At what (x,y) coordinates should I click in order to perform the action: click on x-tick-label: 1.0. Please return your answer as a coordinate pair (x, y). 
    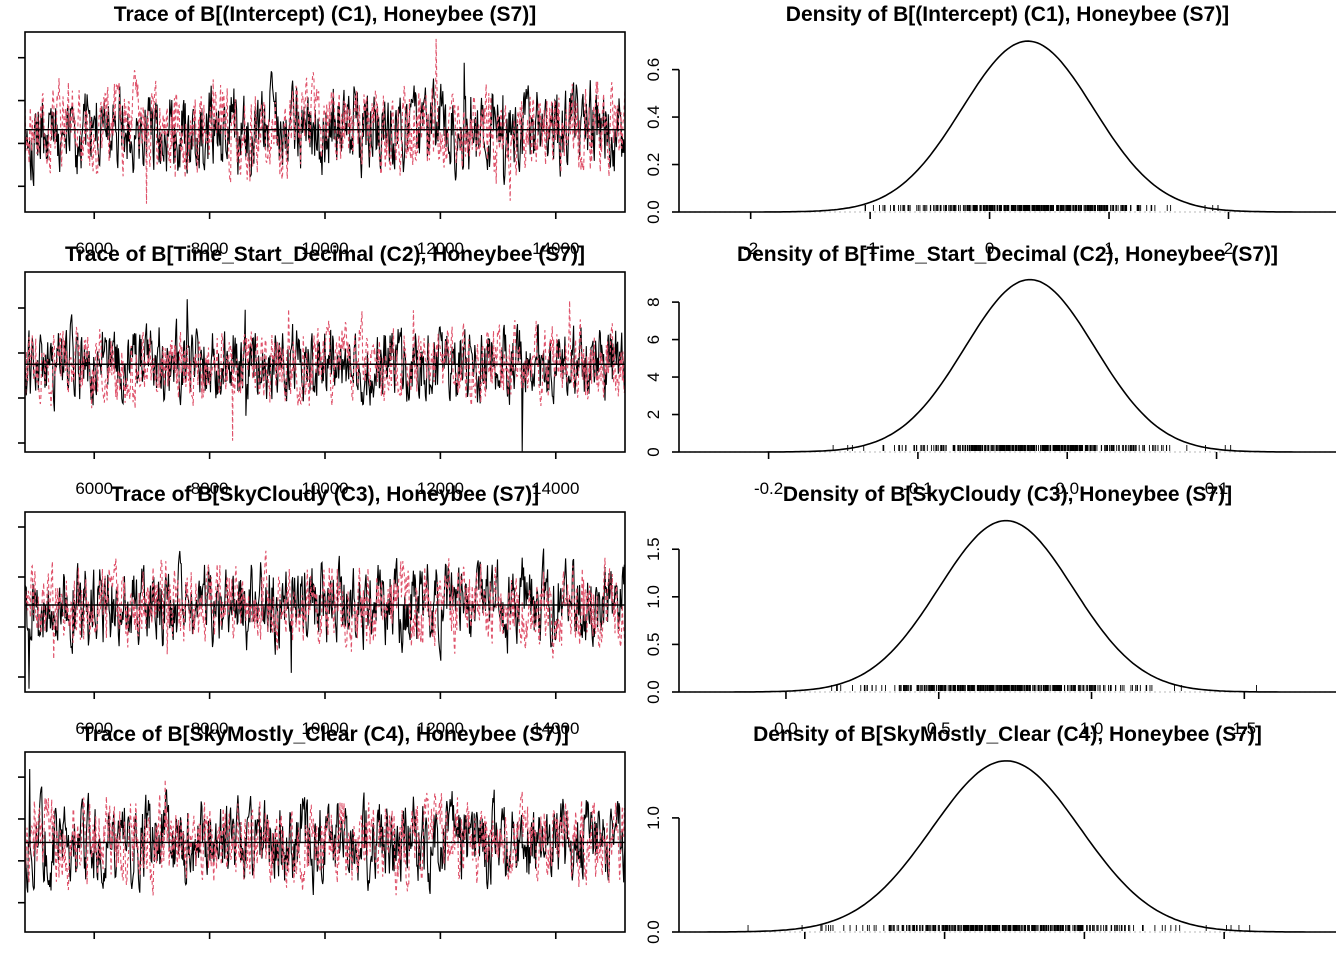
    Looking at the image, I should click on (1092, 728).